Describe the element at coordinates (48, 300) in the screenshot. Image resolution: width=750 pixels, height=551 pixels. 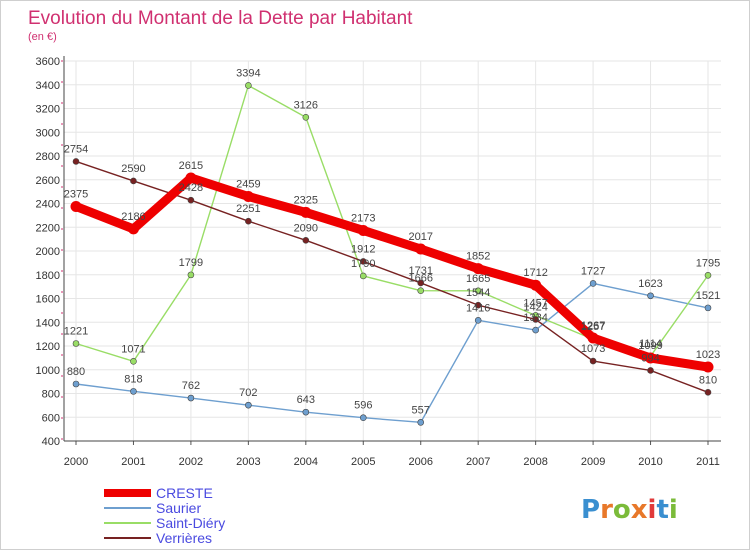
I see `y-tick-label: 1600` at that location.